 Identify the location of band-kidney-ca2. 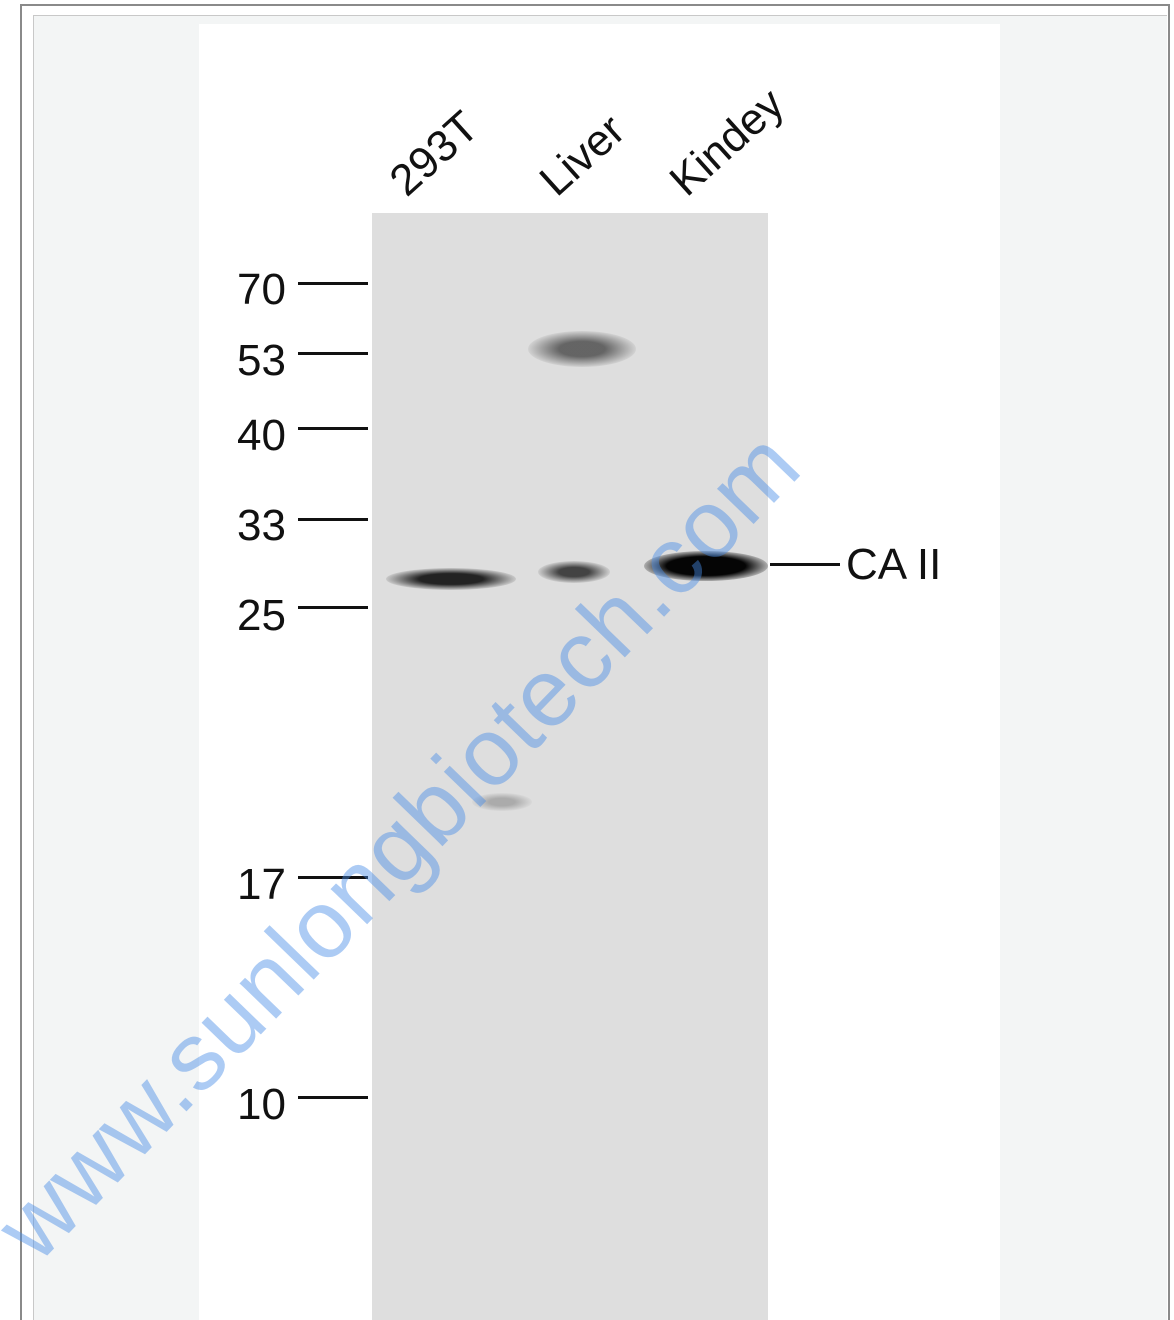
(706, 566).